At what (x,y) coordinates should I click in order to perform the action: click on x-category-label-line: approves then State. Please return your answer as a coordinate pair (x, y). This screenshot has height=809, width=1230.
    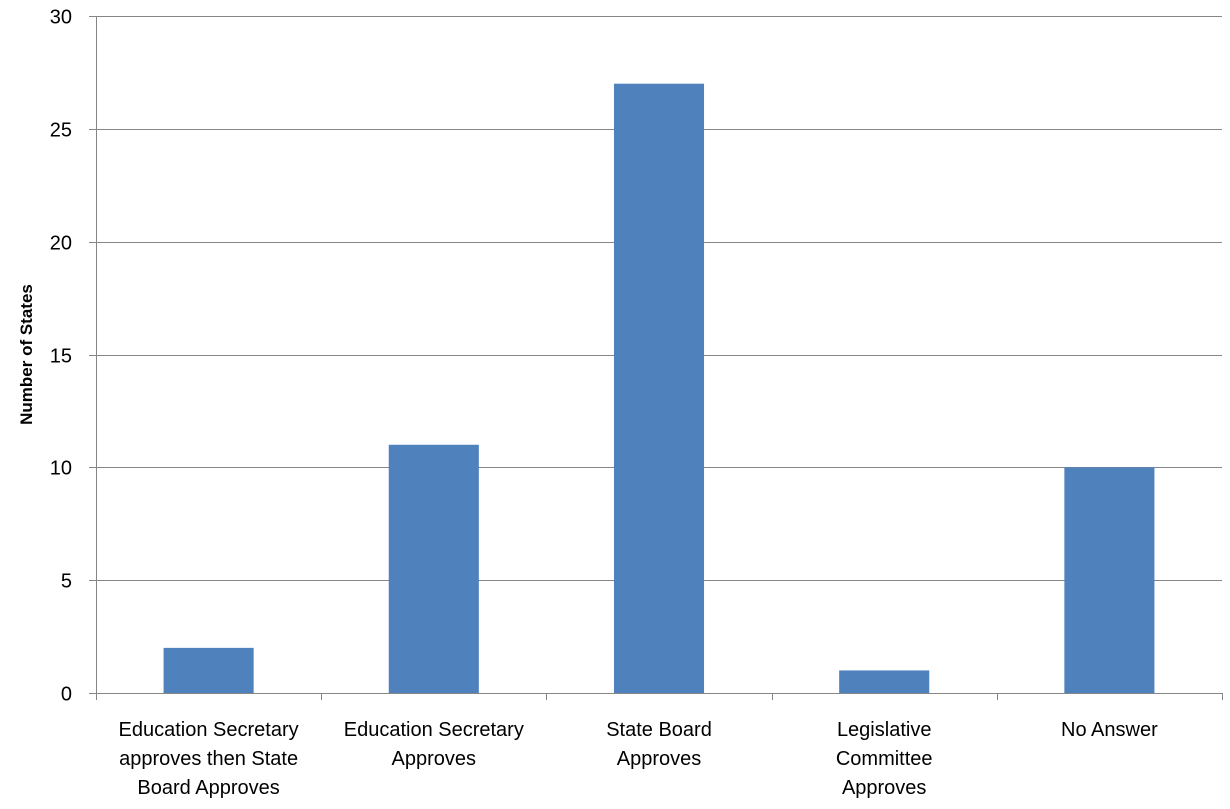
    Looking at the image, I should click on (208, 759).